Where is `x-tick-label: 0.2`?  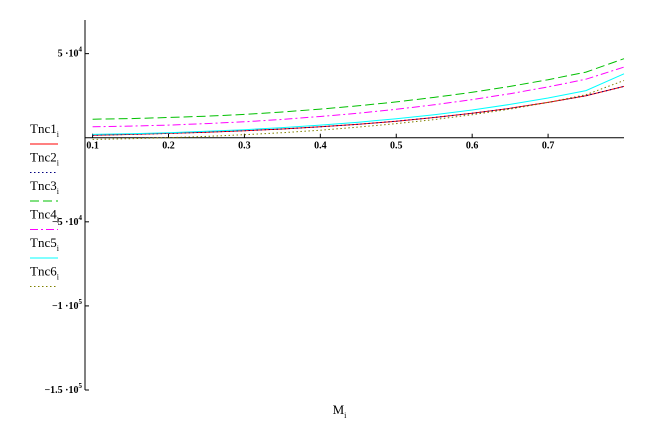
x-tick-label: 0.2 is located at coordinates (168, 146).